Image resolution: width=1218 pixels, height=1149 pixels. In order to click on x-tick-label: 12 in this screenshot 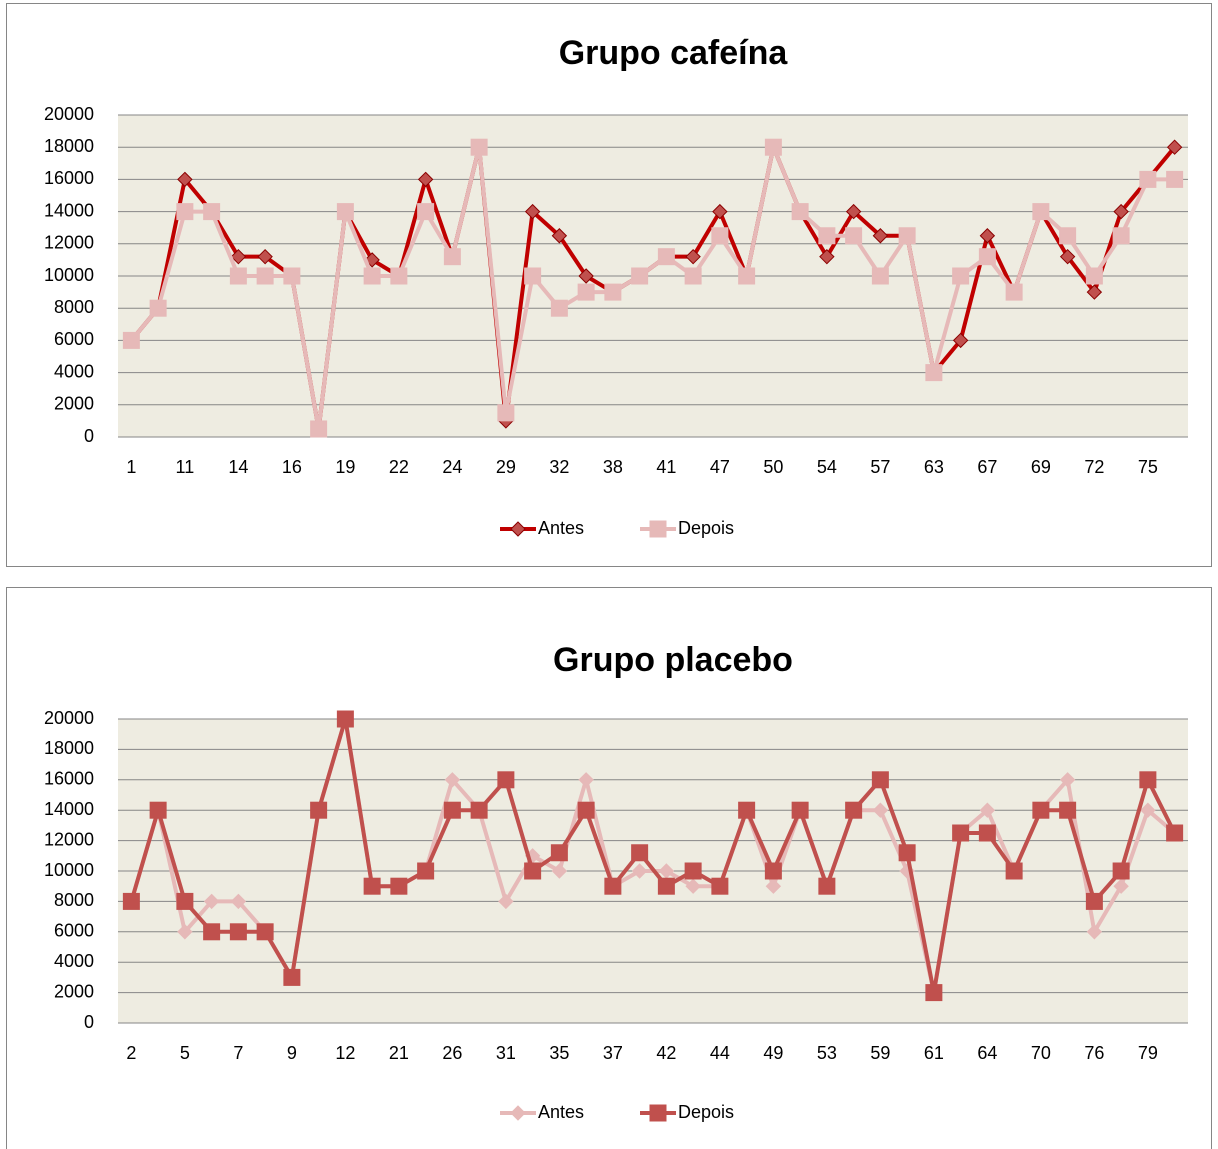, I will do `click(345, 1053)`.